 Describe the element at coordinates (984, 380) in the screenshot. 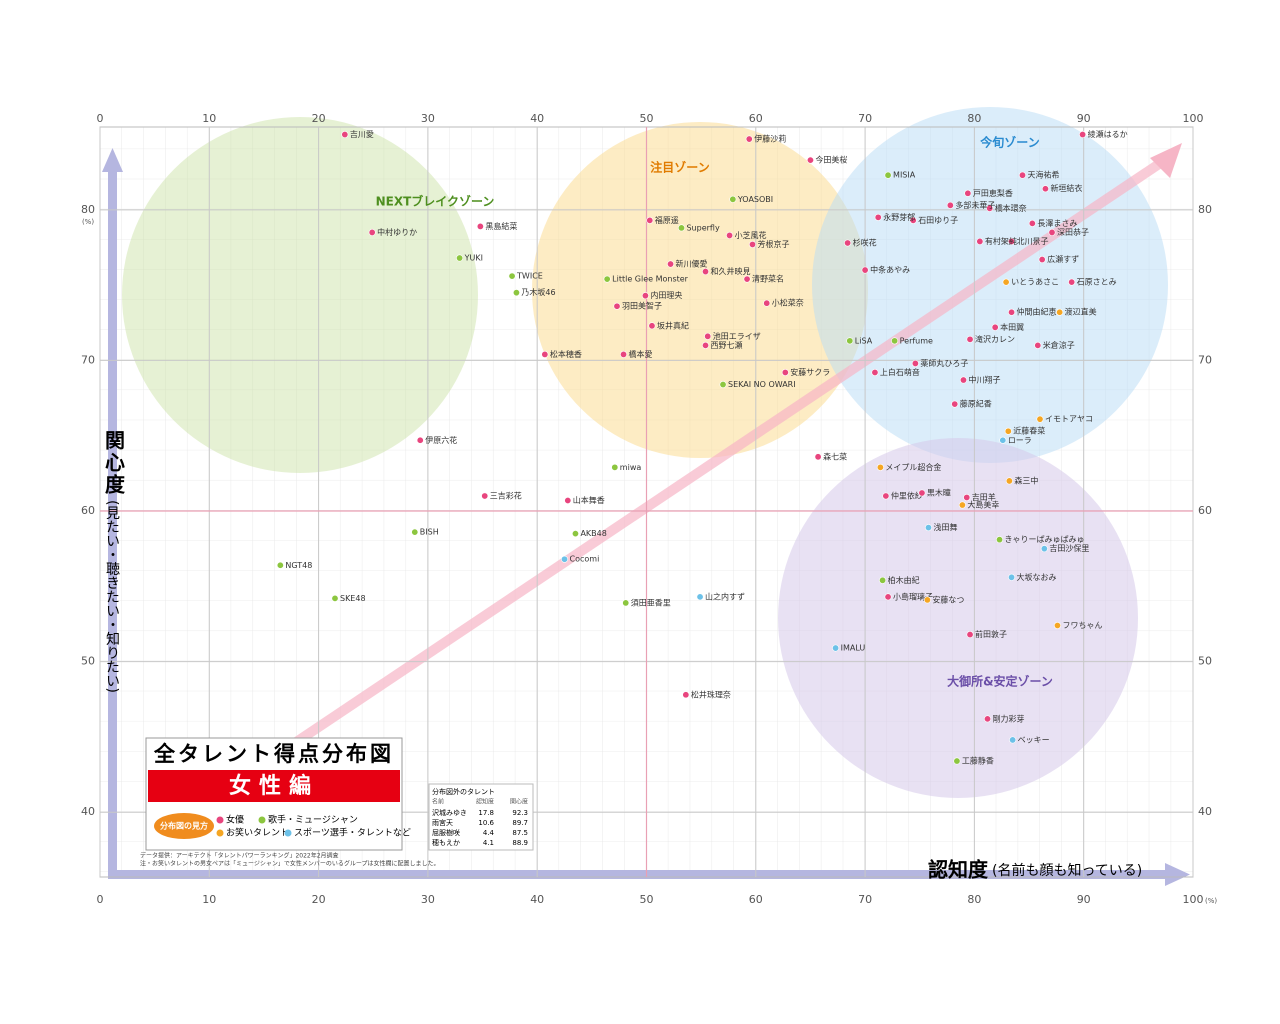

I see `point-label: 中川翔子` at that location.